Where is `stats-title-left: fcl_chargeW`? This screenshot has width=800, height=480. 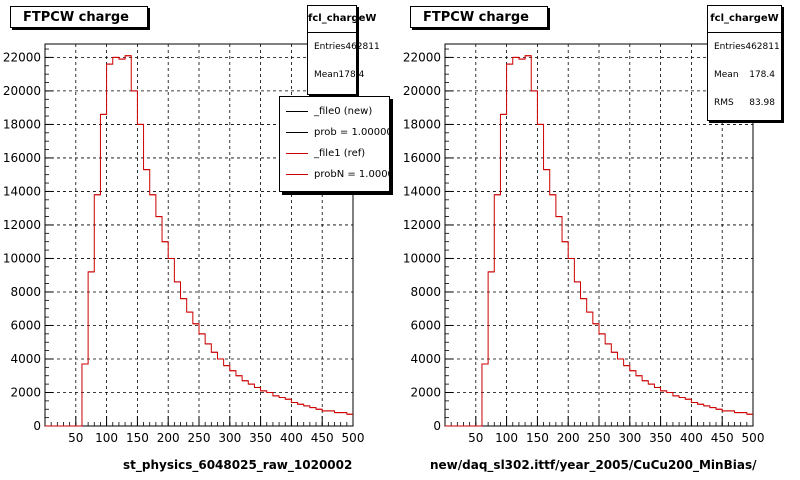 stats-title-left: fcl_chargeW is located at coordinates (342, 19).